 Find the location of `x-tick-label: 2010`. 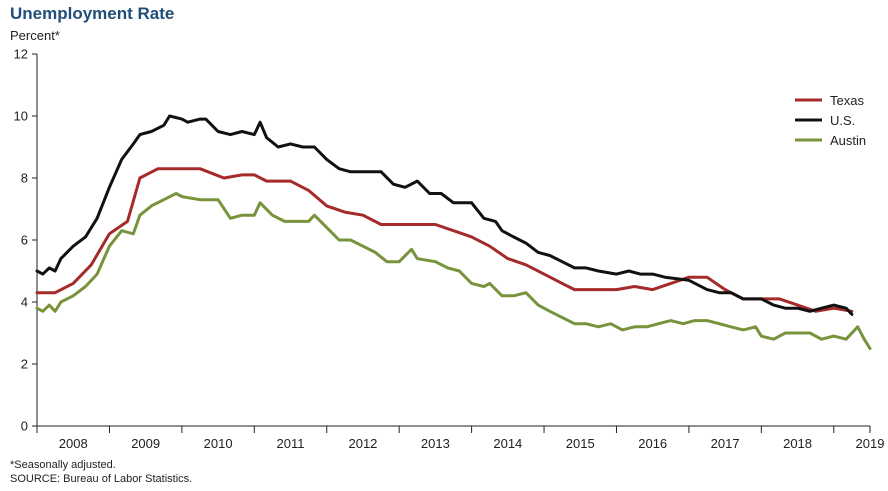

x-tick-label: 2010 is located at coordinates (218, 443).